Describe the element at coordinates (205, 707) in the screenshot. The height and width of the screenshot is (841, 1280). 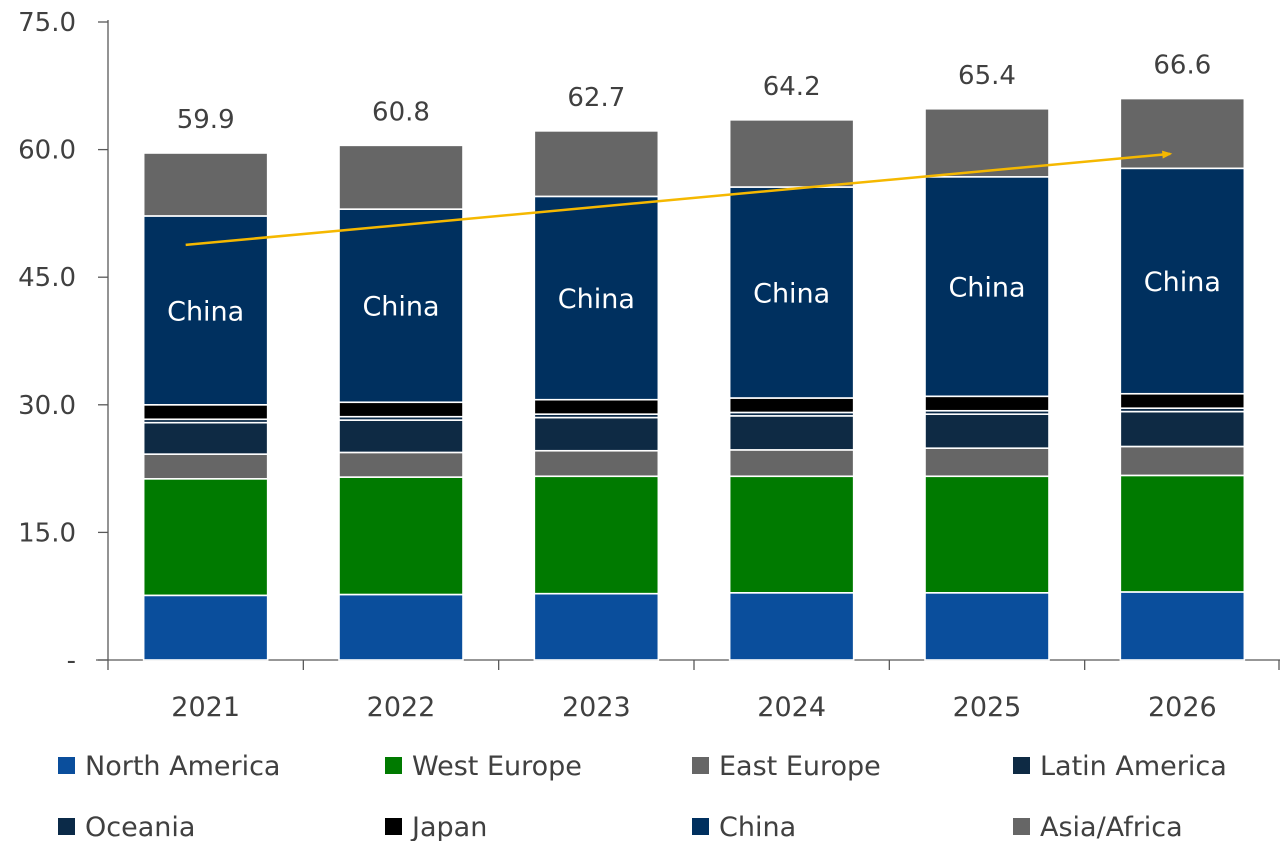
I see `x-tick-label: 2021` at that location.